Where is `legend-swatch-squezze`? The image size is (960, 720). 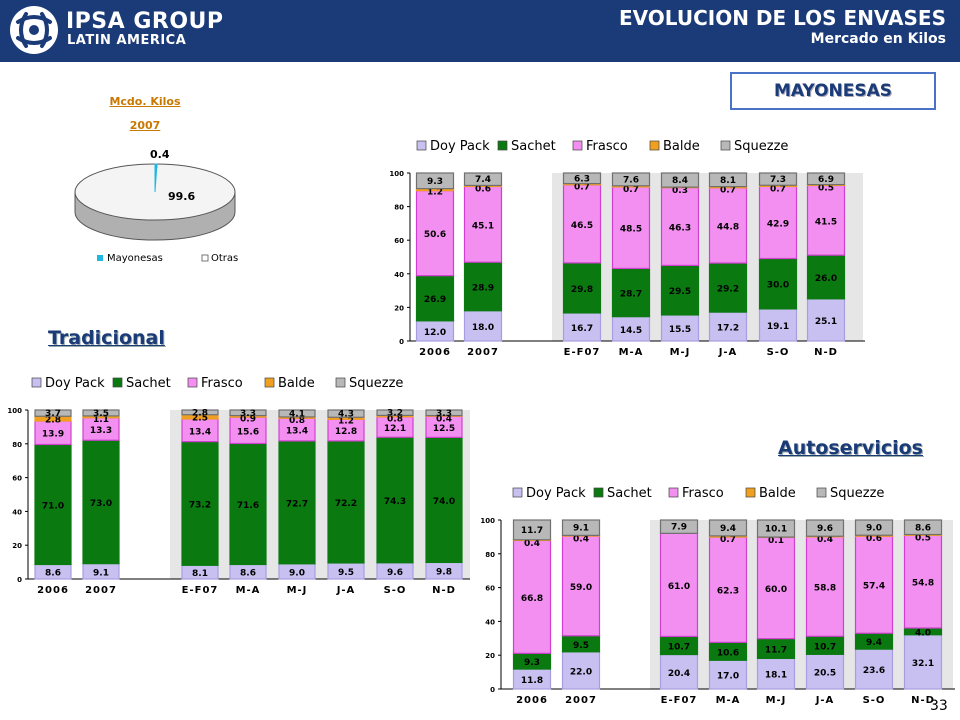
legend-swatch-squezze is located at coordinates (725, 145).